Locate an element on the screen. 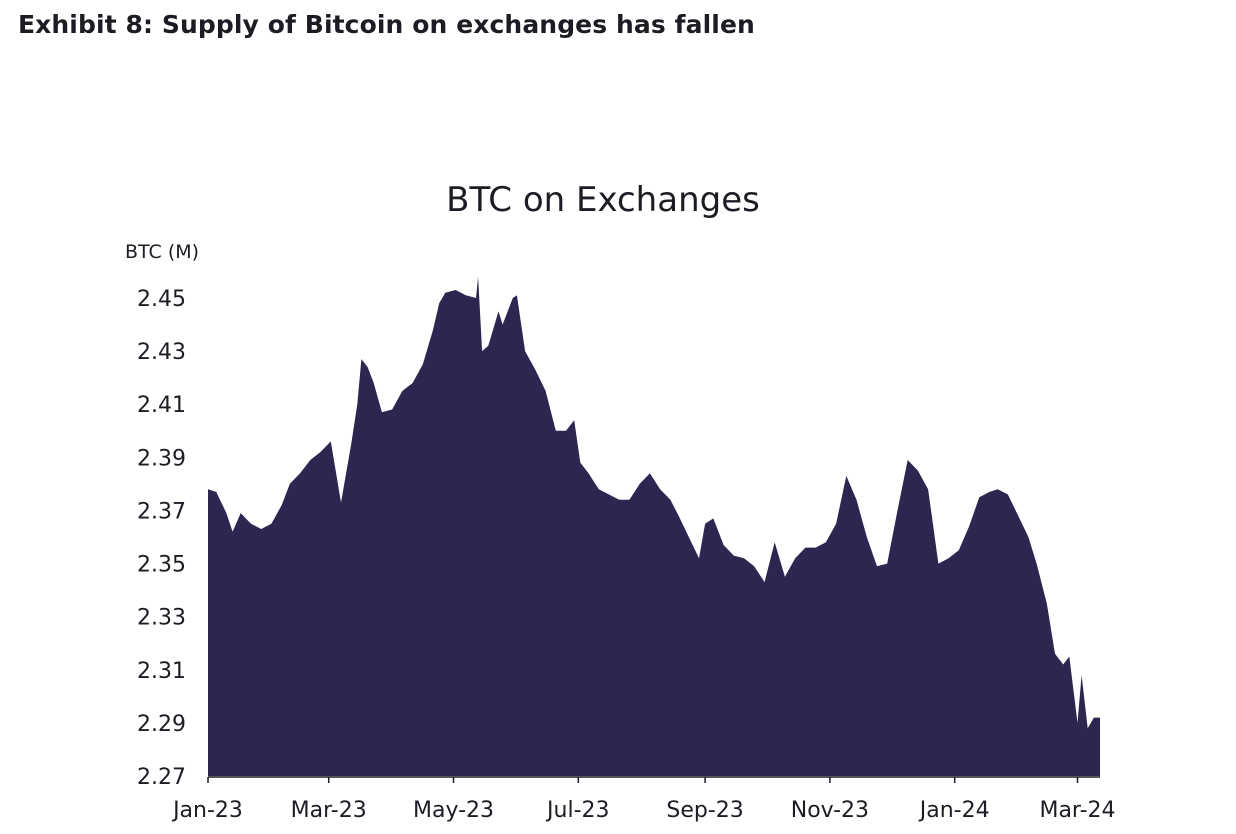 Image resolution: width=1236 pixels, height=834 pixels. x-tick-label: Nov-23 is located at coordinates (830, 810).